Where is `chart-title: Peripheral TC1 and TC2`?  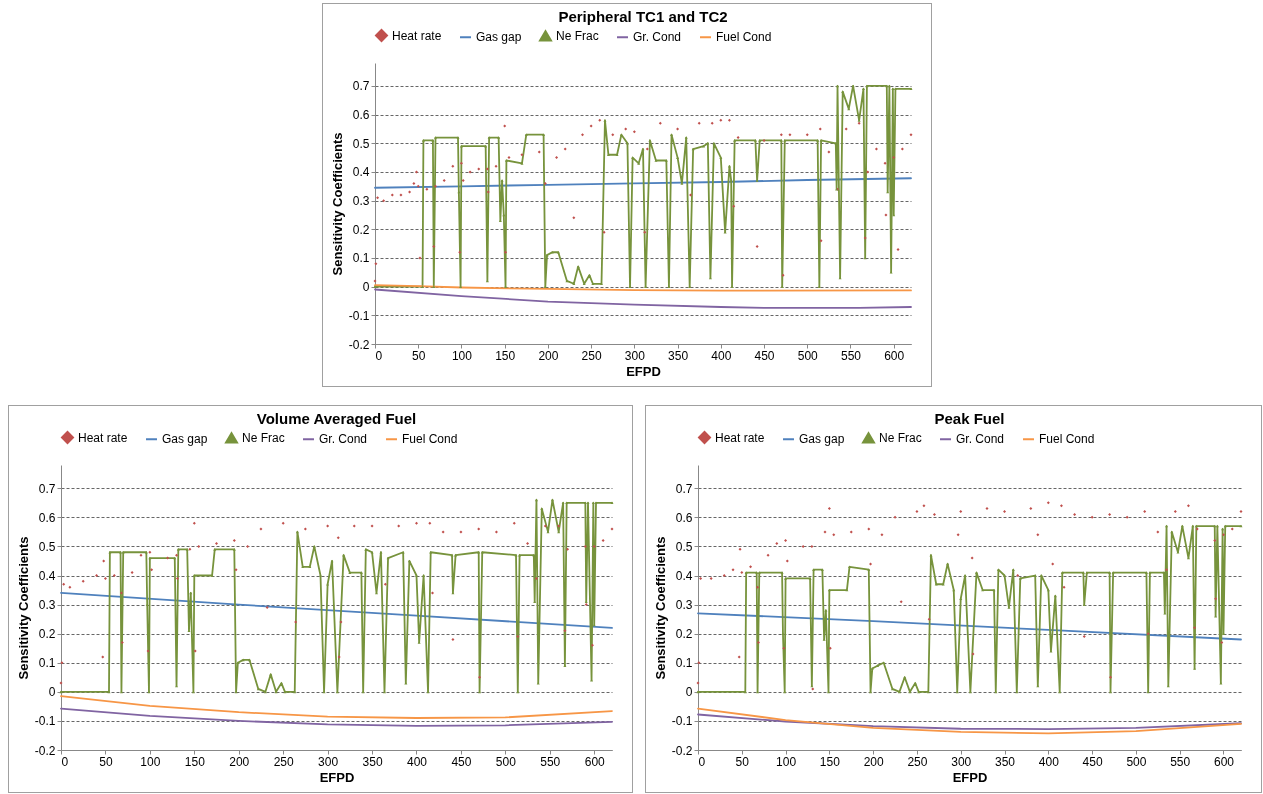
chart-title: Peripheral TC1 and TC2 is located at coordinates (643, 16).